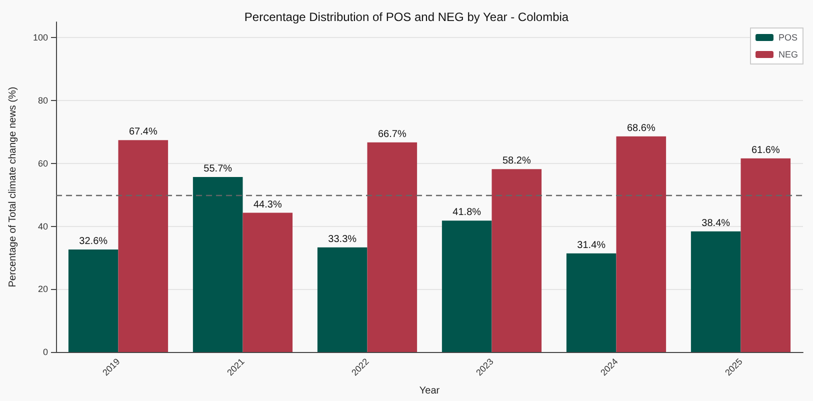 This screenshot has height=401, width=813. Describe the element at coordinates (43, 101) in the screenshot. I see `y-tick-label: 80` at that location.